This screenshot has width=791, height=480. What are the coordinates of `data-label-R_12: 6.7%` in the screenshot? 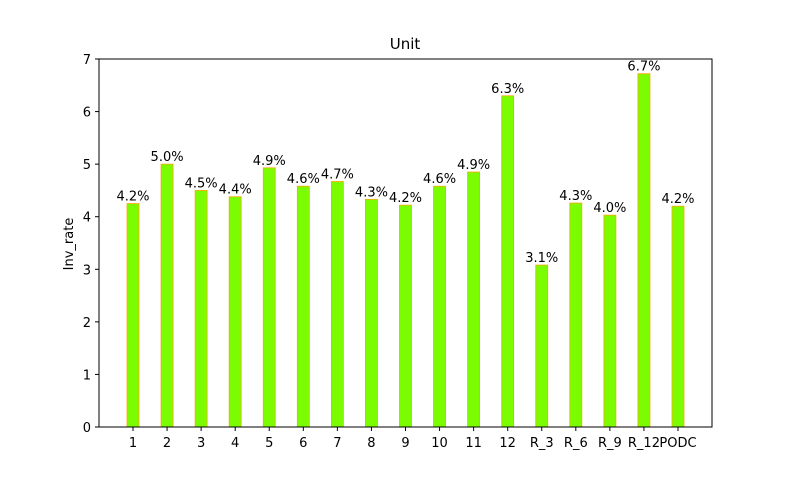 It's located at (643, 67).